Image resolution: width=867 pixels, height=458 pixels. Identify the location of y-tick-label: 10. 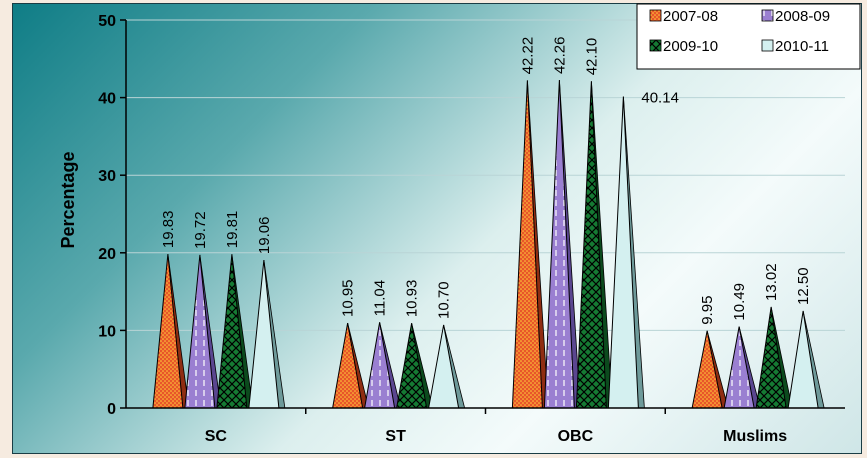
(107, 331).